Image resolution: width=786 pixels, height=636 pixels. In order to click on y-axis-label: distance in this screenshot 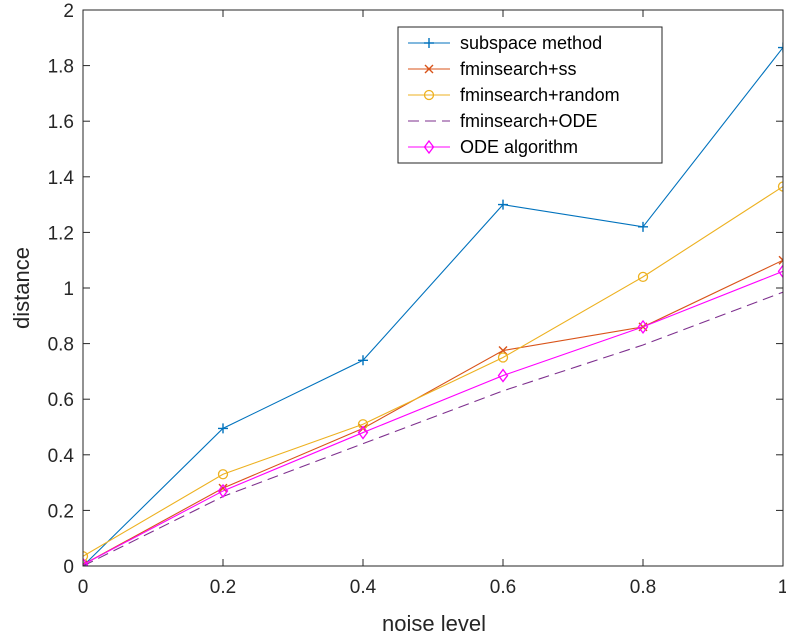, I will do `click(21, 288)`.